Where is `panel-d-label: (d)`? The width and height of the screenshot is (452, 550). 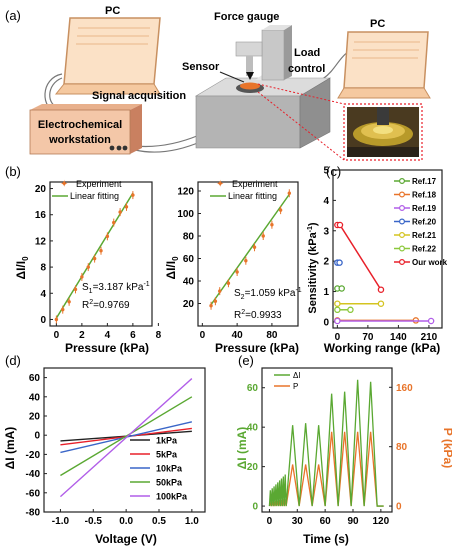
panel-d-label: (d) is located at coordinates (13, 360).